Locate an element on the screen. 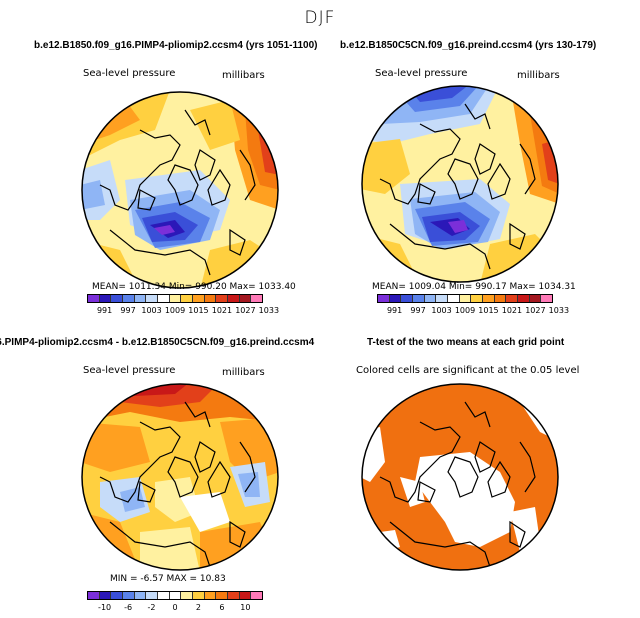  panel-2-map is located at coordinates (460, 184).